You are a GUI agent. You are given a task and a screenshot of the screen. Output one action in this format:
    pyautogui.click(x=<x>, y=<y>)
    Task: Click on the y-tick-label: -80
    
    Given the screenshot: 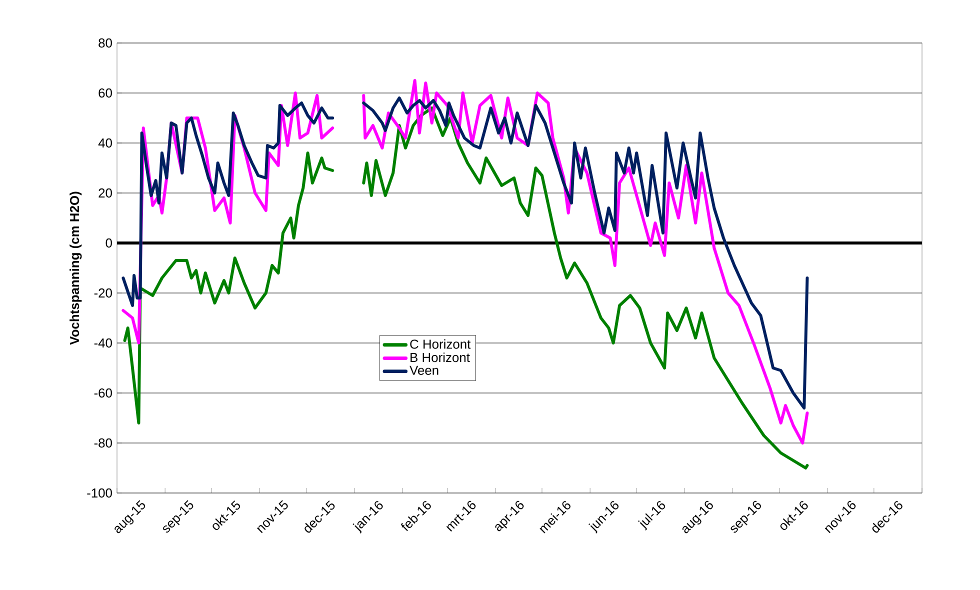 What is the action you would take?
    pyautogui.click(x=103, y=443)
    